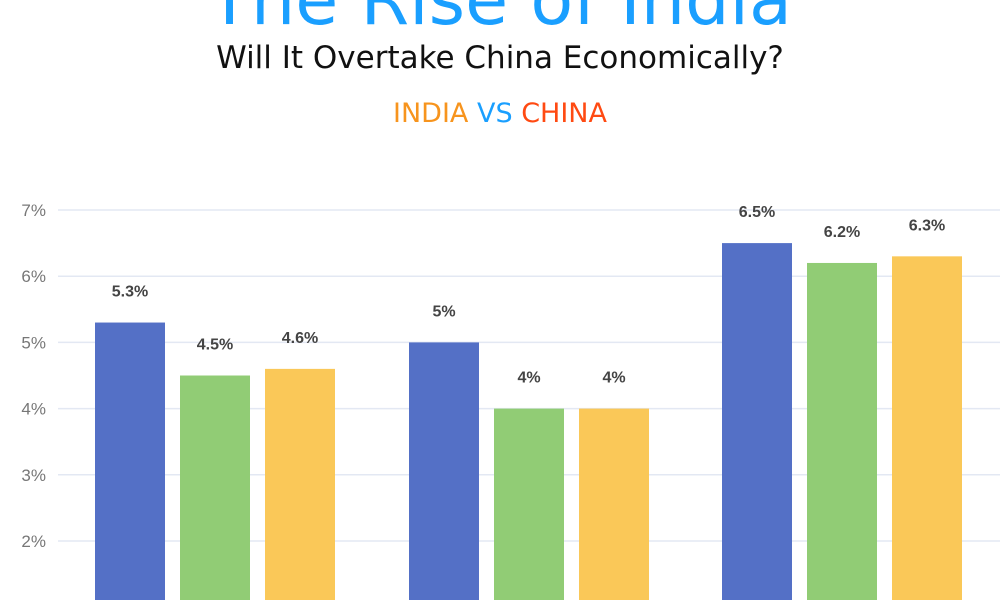  What do you see at coordinates (33, 541) in the screenshot?
I see `y-tick-label: 2%` at bounding box center [33, 541].